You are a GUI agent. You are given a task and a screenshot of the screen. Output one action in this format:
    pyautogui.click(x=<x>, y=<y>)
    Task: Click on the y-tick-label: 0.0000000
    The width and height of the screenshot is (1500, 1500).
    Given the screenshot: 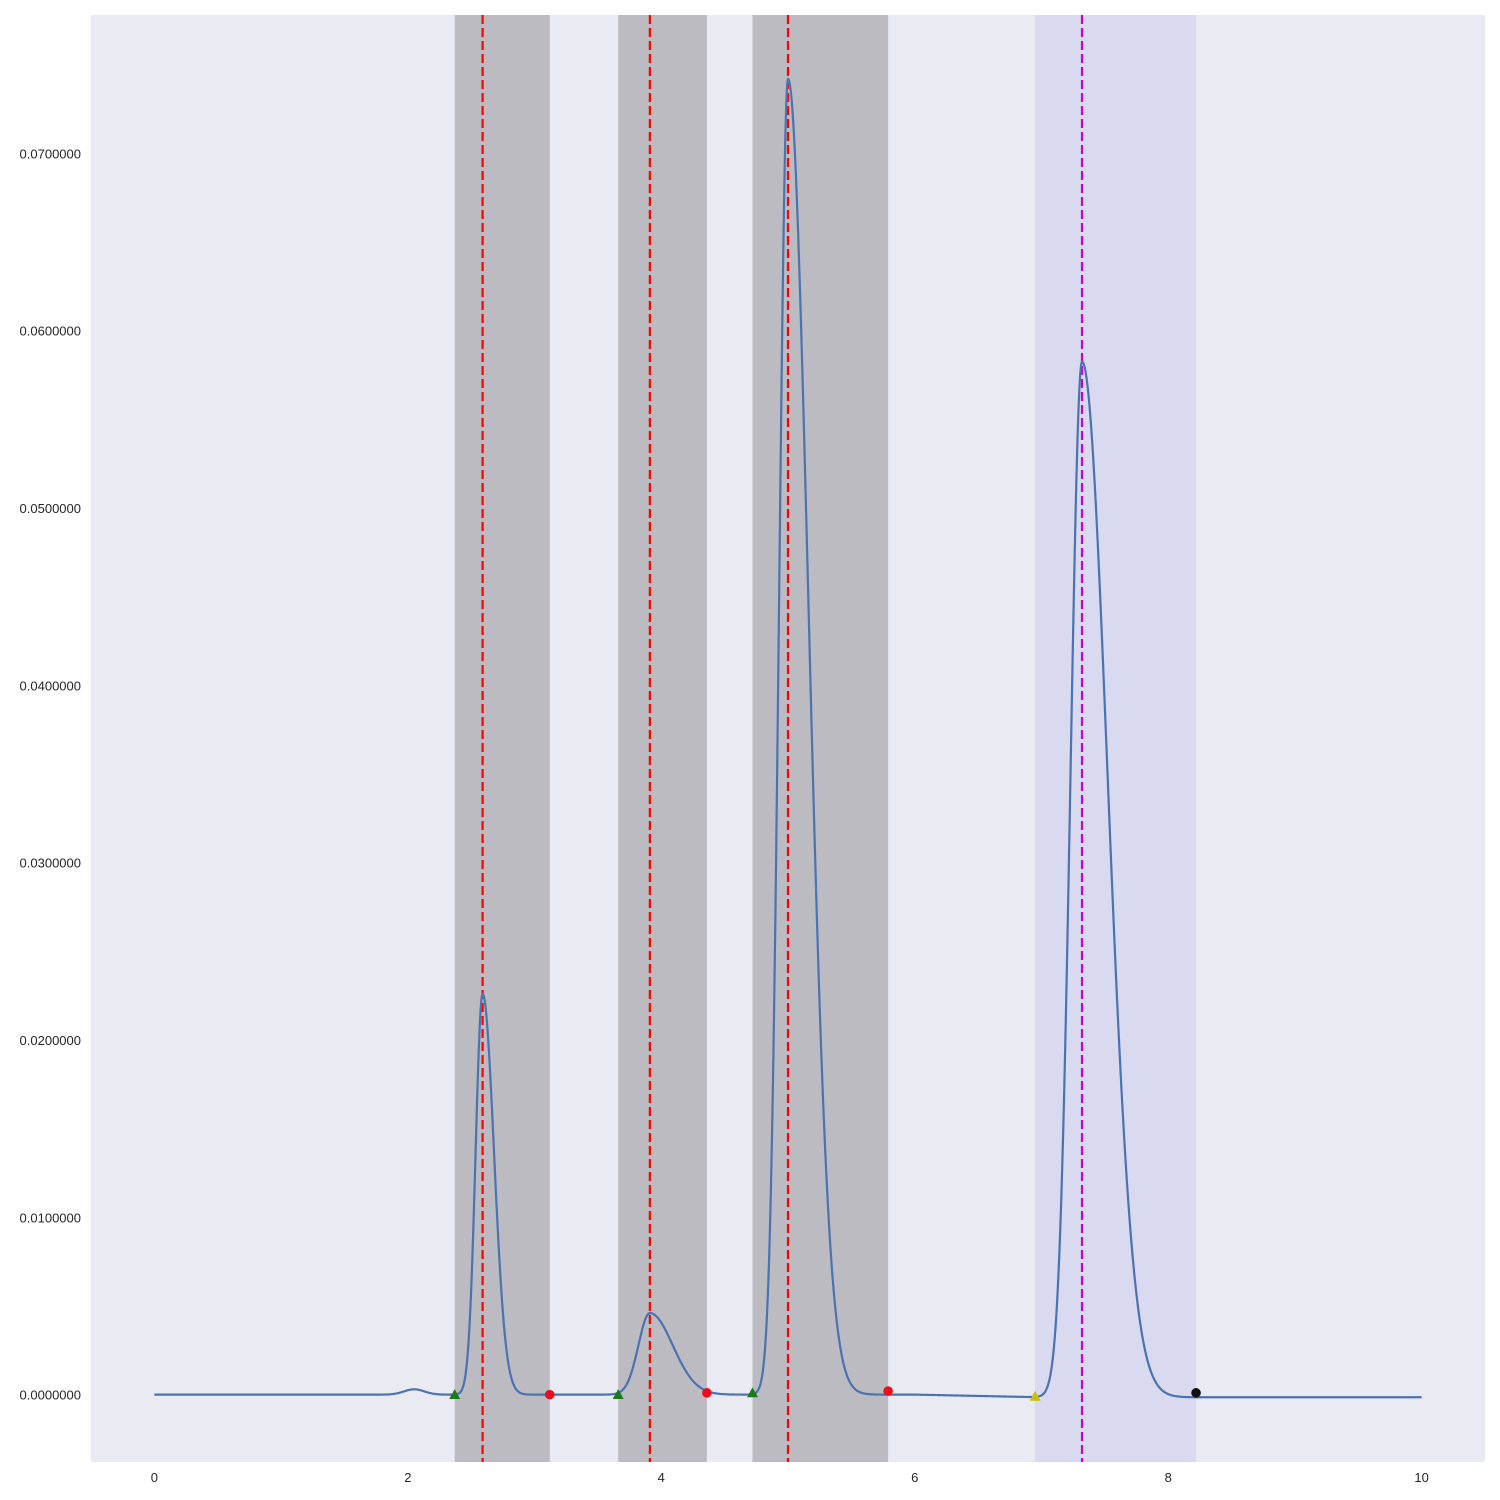 What is the action you would take?
    pyautogui.click(x=50, y=1395)
    